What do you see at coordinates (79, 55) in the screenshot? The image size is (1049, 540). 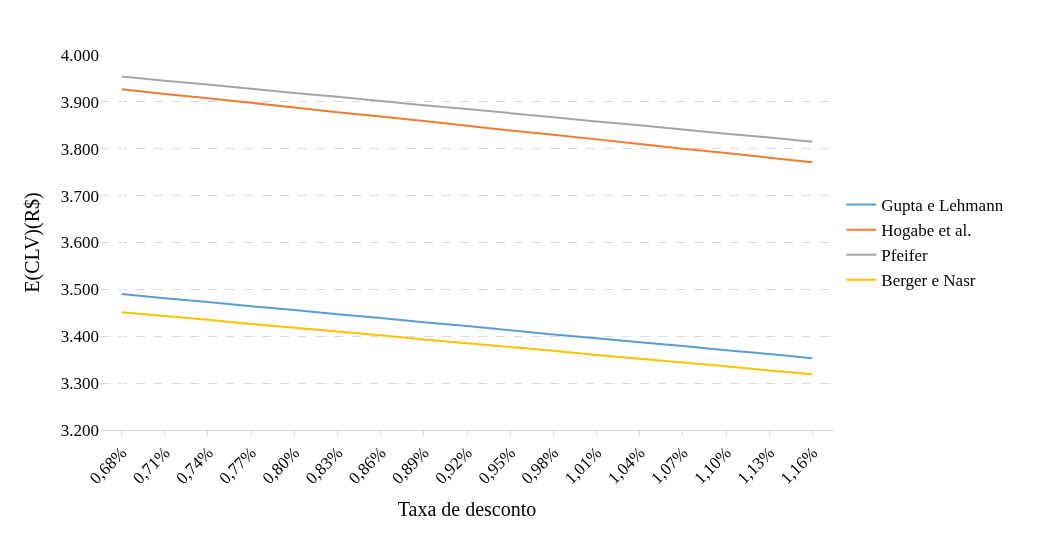 I see `y-tick-label: 4.000` at bounding box center [79, 55].